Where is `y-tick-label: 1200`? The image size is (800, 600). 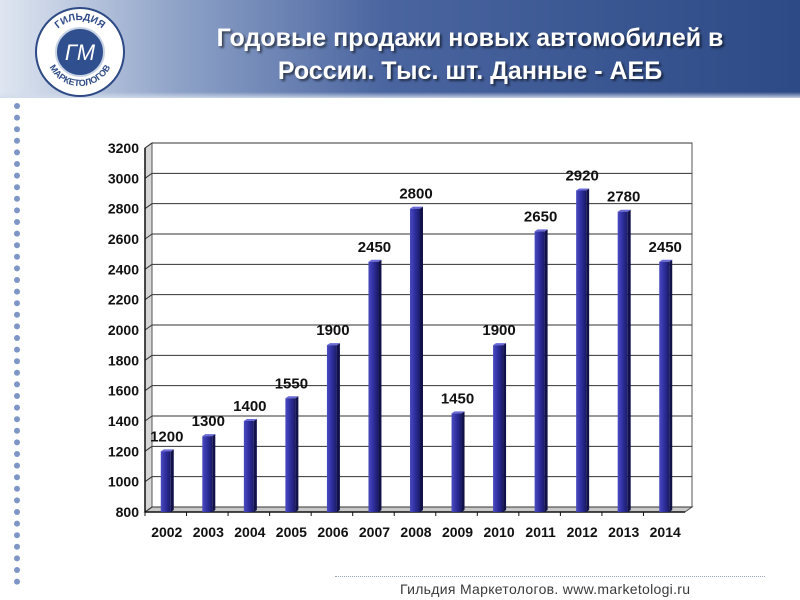
y-tick-label: 1200 is located at coordinates (123, 451).